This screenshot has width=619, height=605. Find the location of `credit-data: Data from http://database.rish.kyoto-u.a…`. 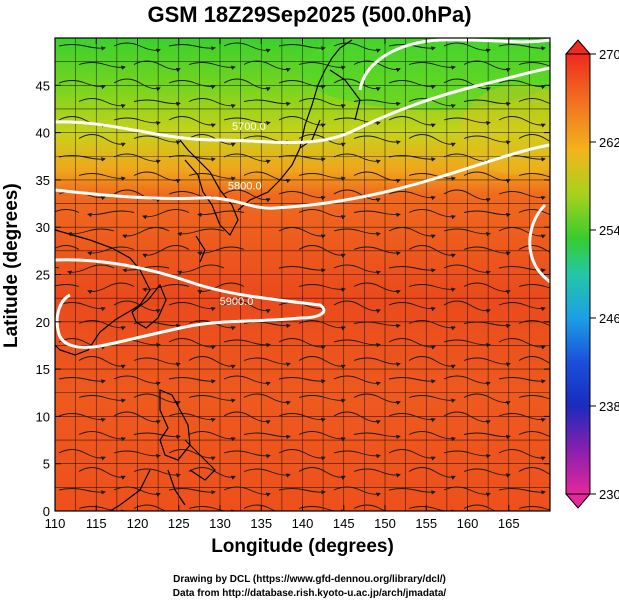

credit-data: Data from http://database.rish.kyoto-u.a… is located at coordinates (309, 593).